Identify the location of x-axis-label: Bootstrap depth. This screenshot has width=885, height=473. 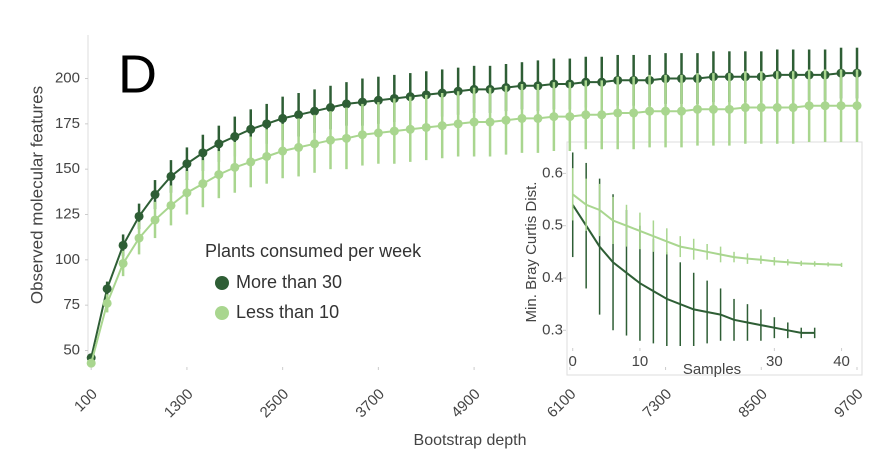
(470, 440).